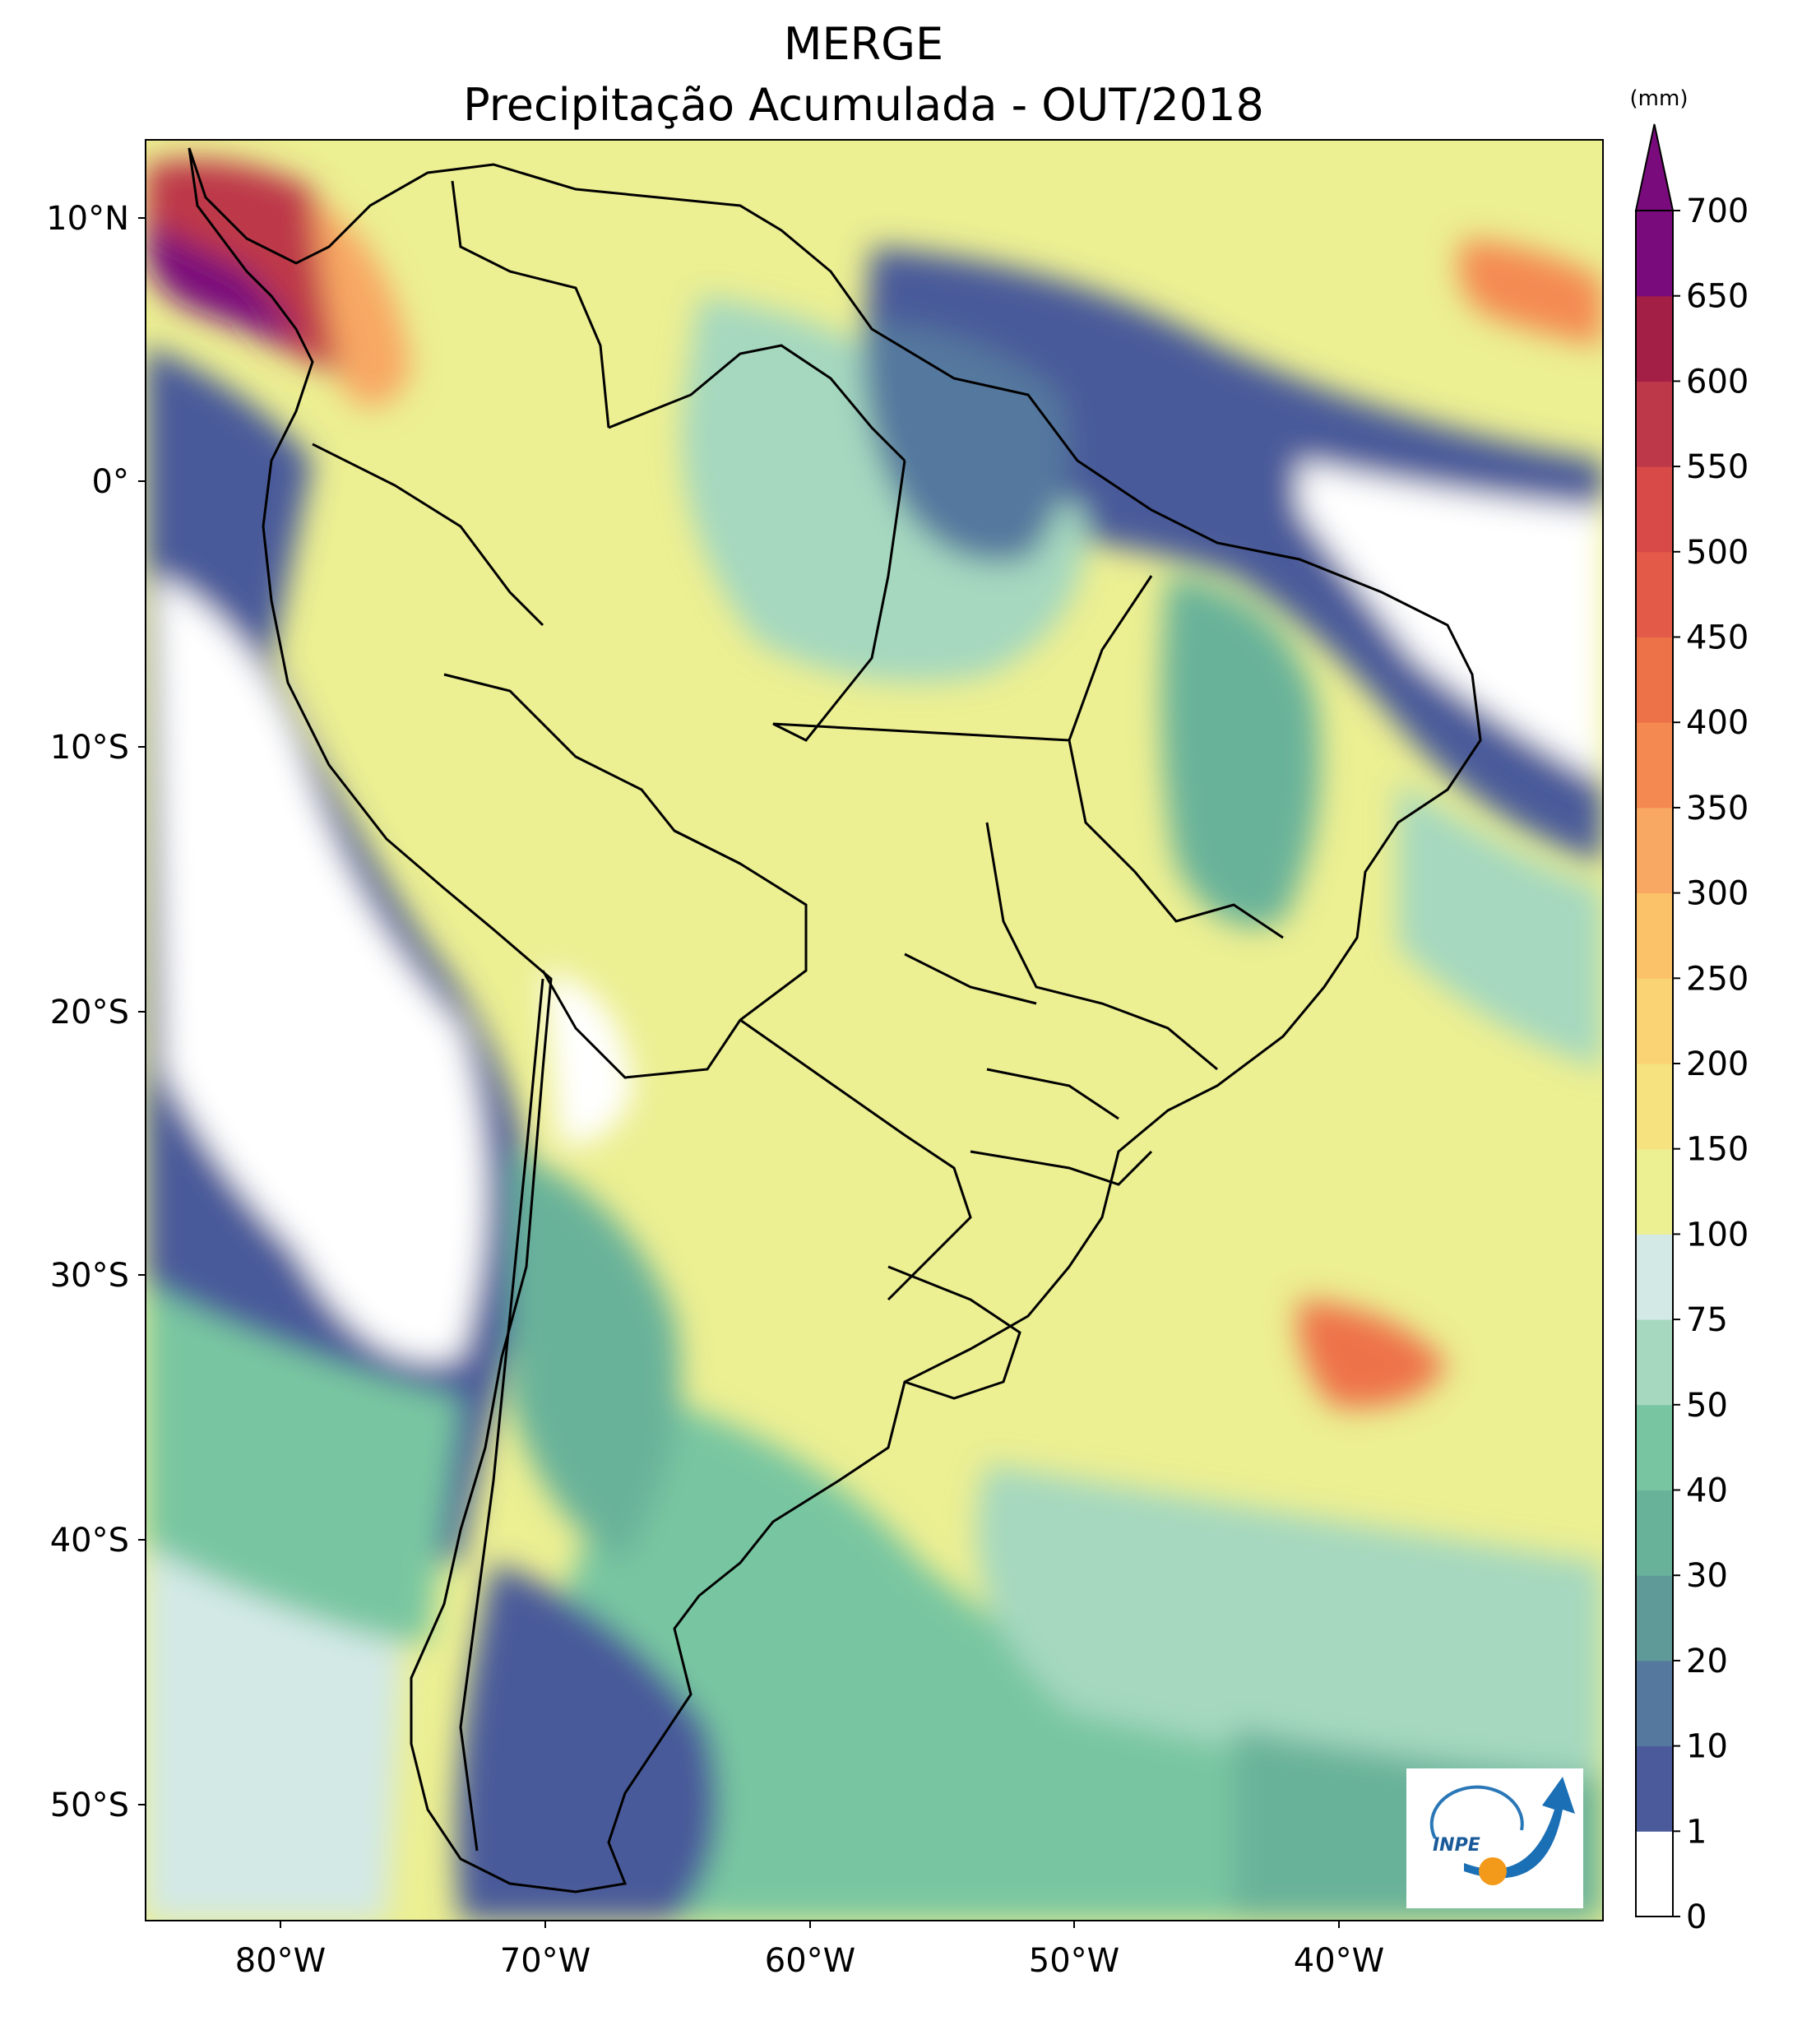 This screenshot has height=2044, width=1802. What do you see at coordinates (1717, 297) in the screenshot?
I see `colorbar-tick-label: 650` at bounding box center [1717, 297].